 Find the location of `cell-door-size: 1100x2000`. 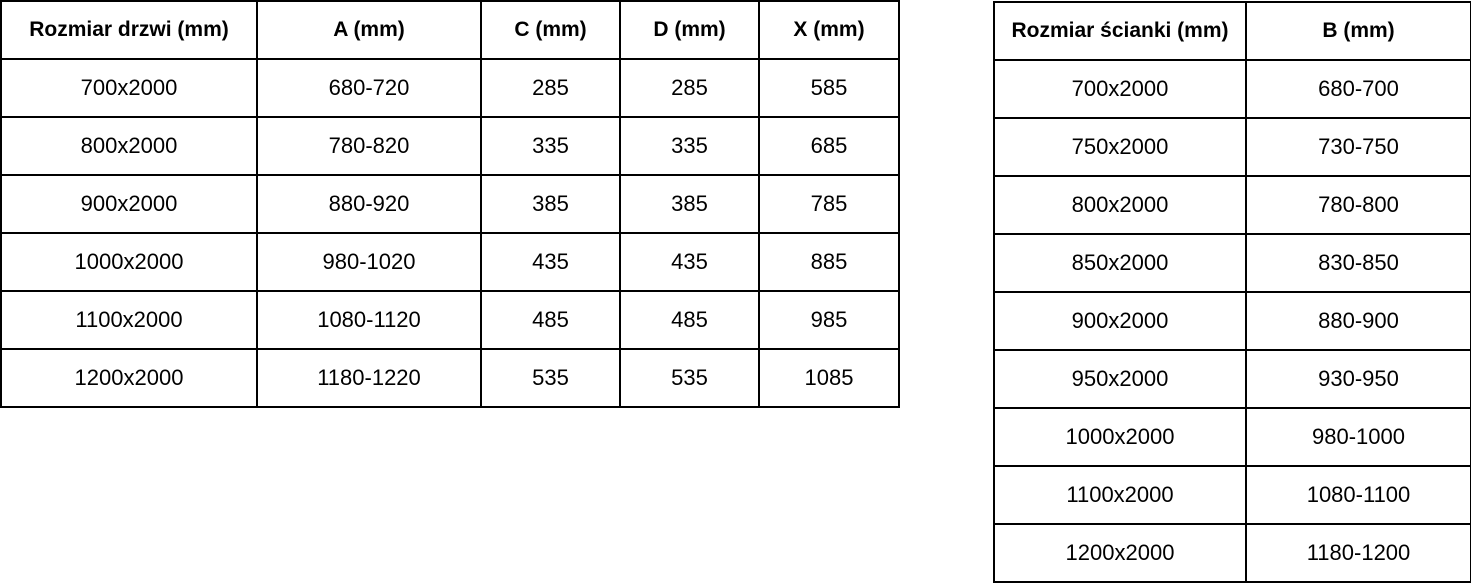

cell-door-size: 1100x2000 is located at coordinates (129, 320).